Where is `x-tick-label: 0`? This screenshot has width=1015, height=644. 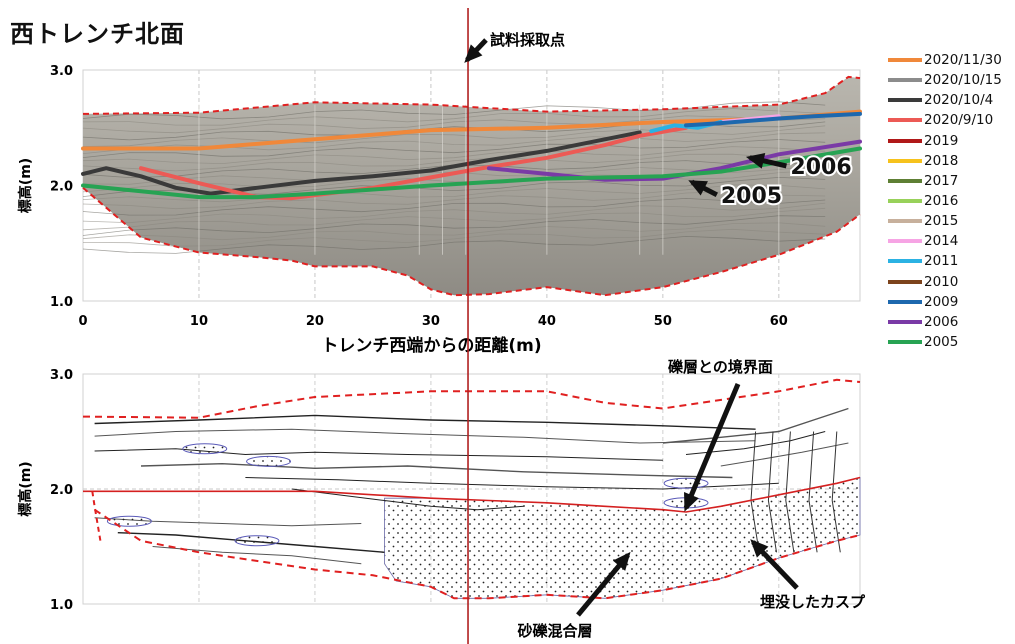 x-tick-label: 0 is located at coordinates (82, 321).